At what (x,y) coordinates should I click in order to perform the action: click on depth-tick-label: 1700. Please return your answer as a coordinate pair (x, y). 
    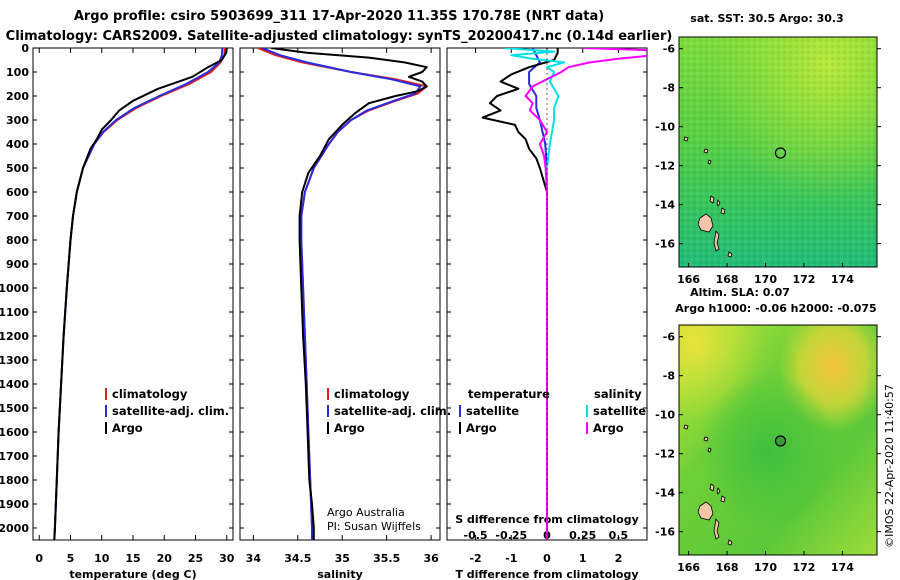
    Looking at the image, I should click on (14, 456).